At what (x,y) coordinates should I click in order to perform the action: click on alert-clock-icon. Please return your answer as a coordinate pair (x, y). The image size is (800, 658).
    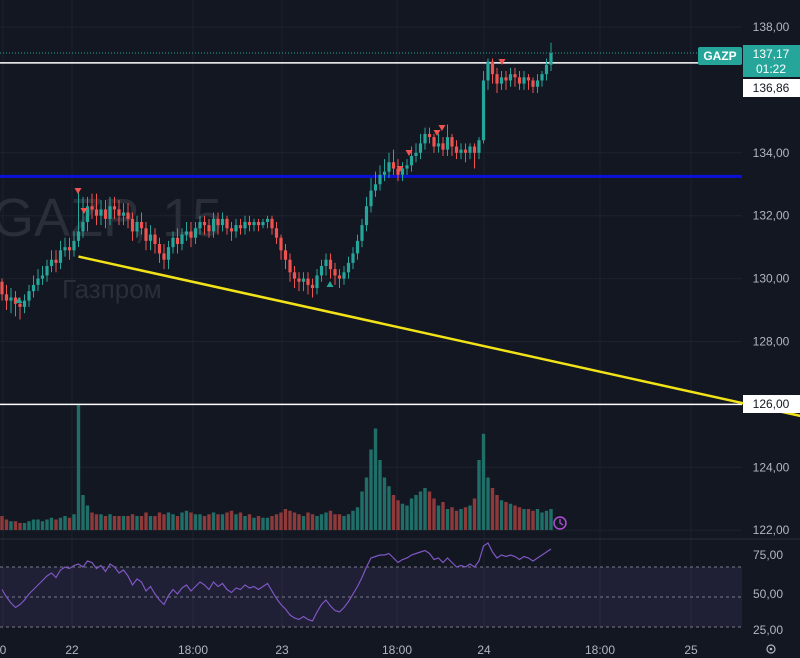
    Looking at the image, I should click on (560, 523).